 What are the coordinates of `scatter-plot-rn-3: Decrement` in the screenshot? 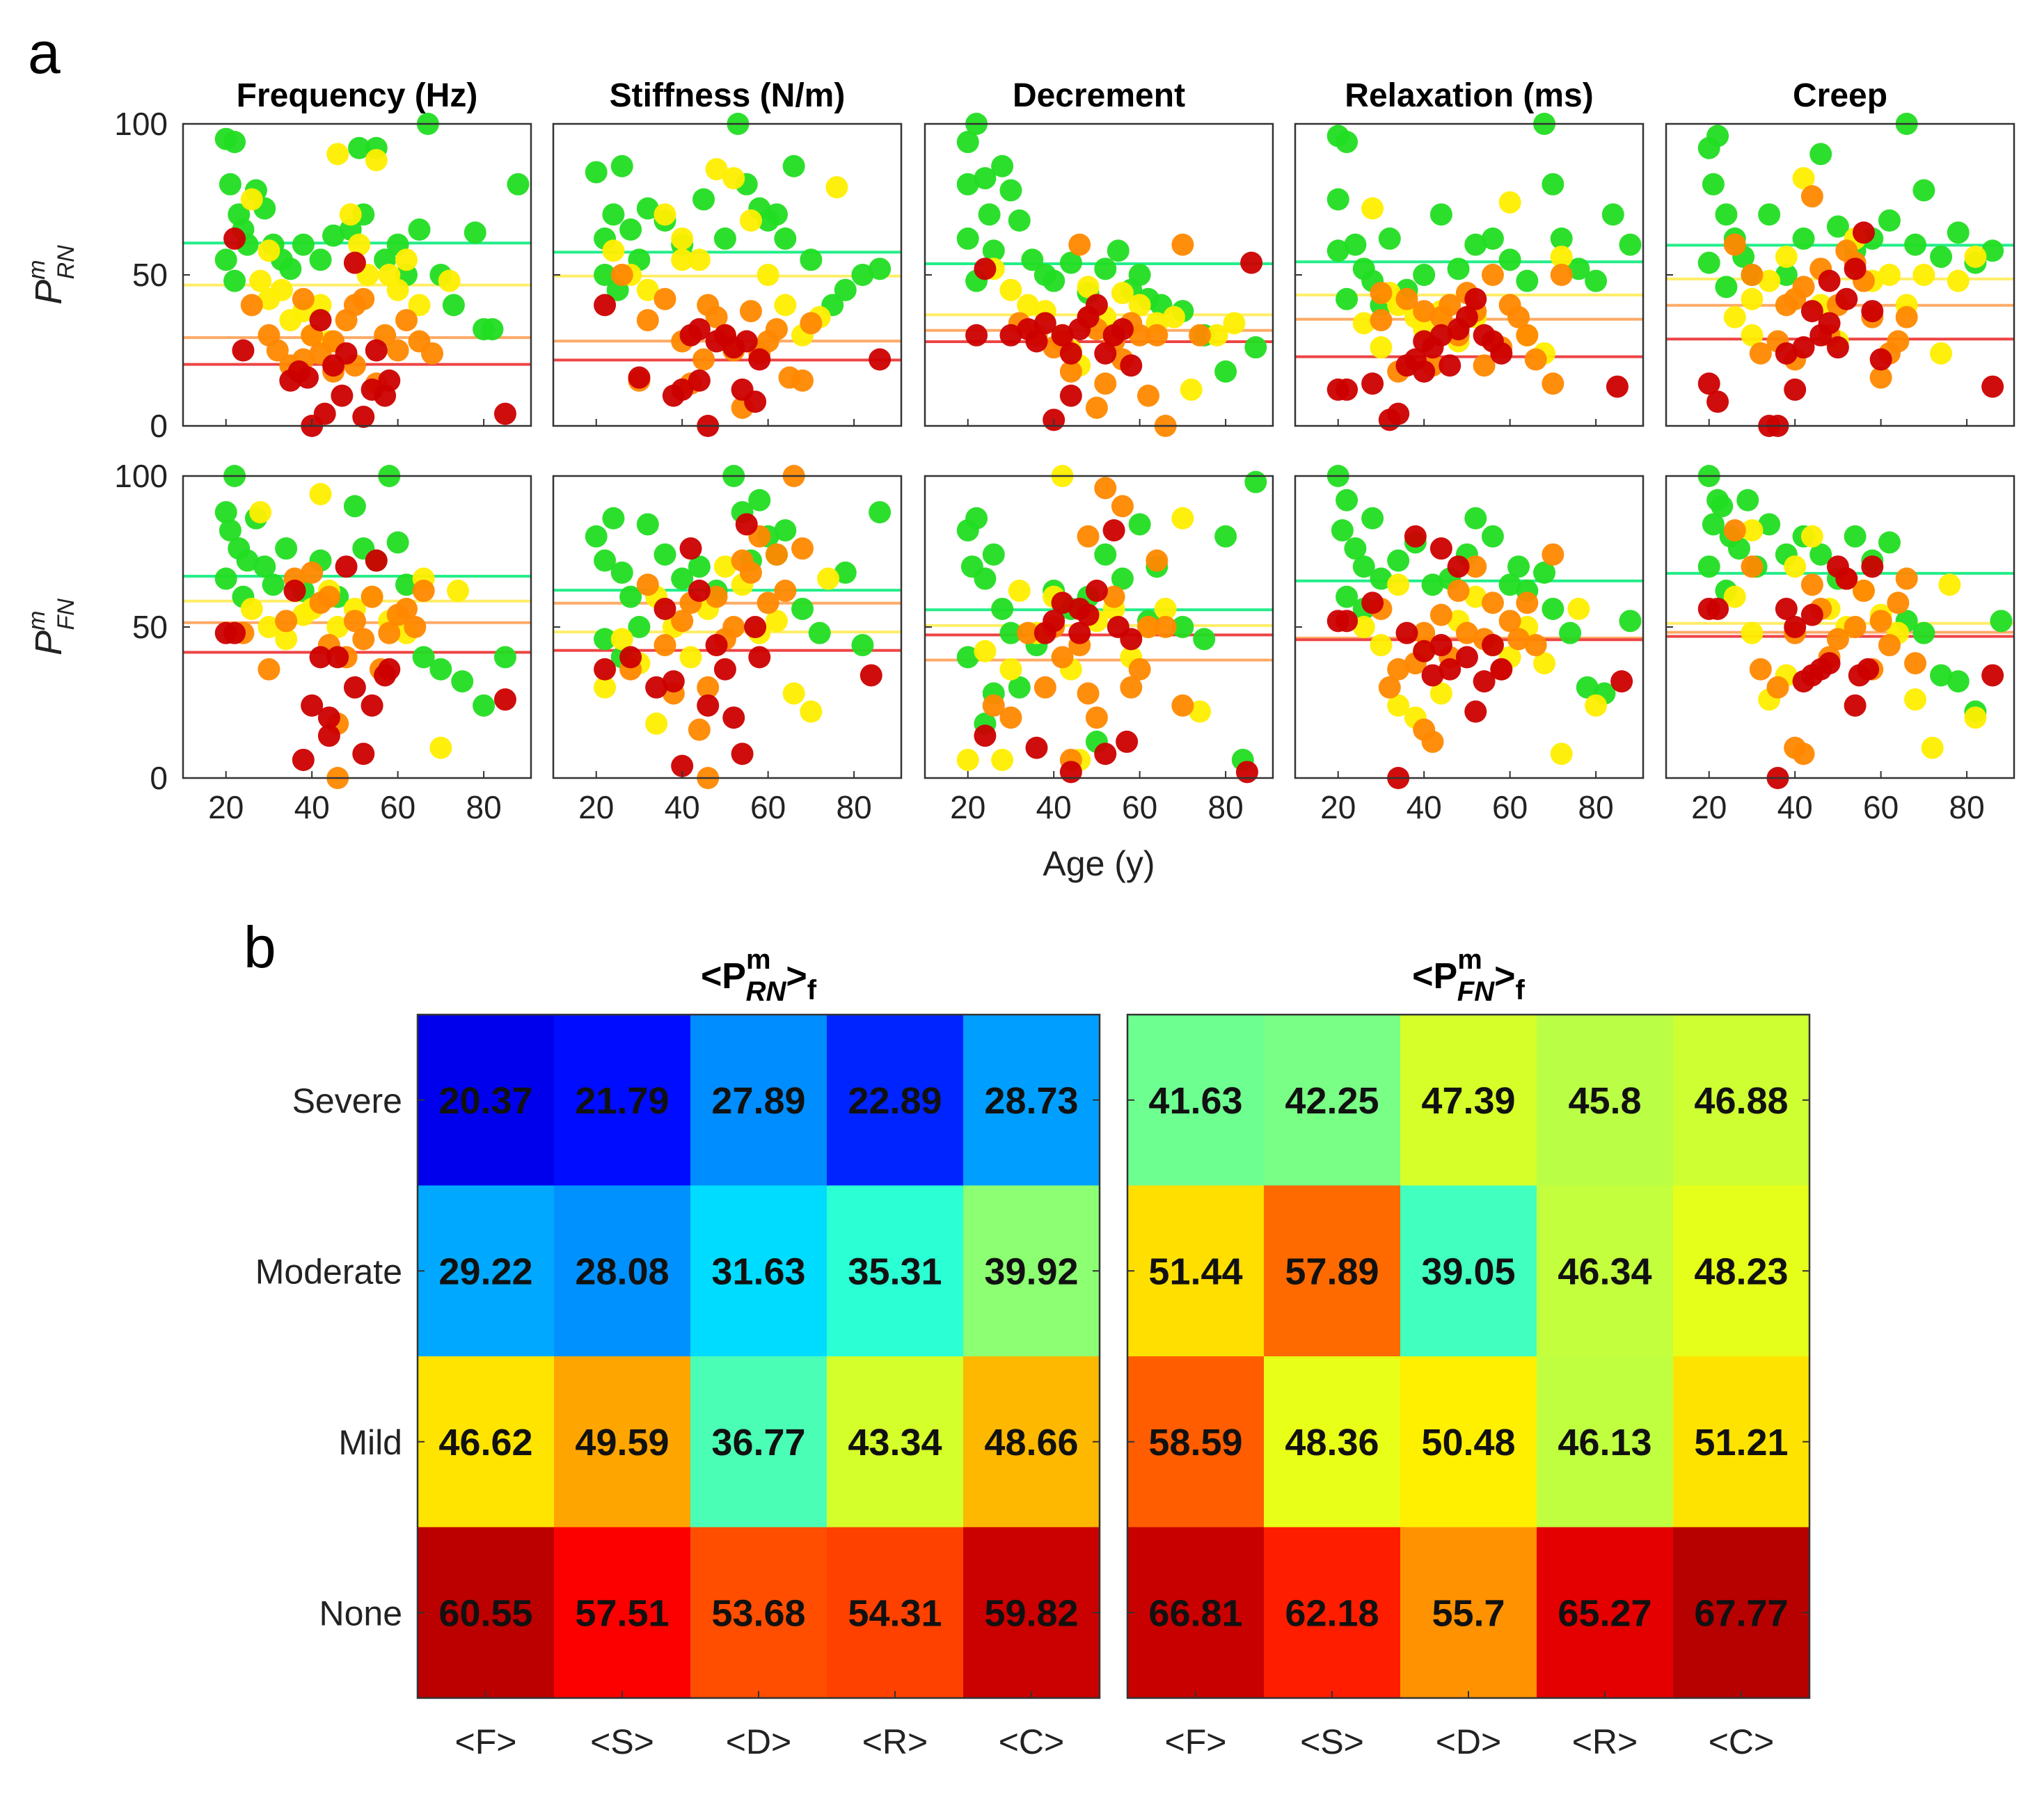 It's located at (1099, 257).